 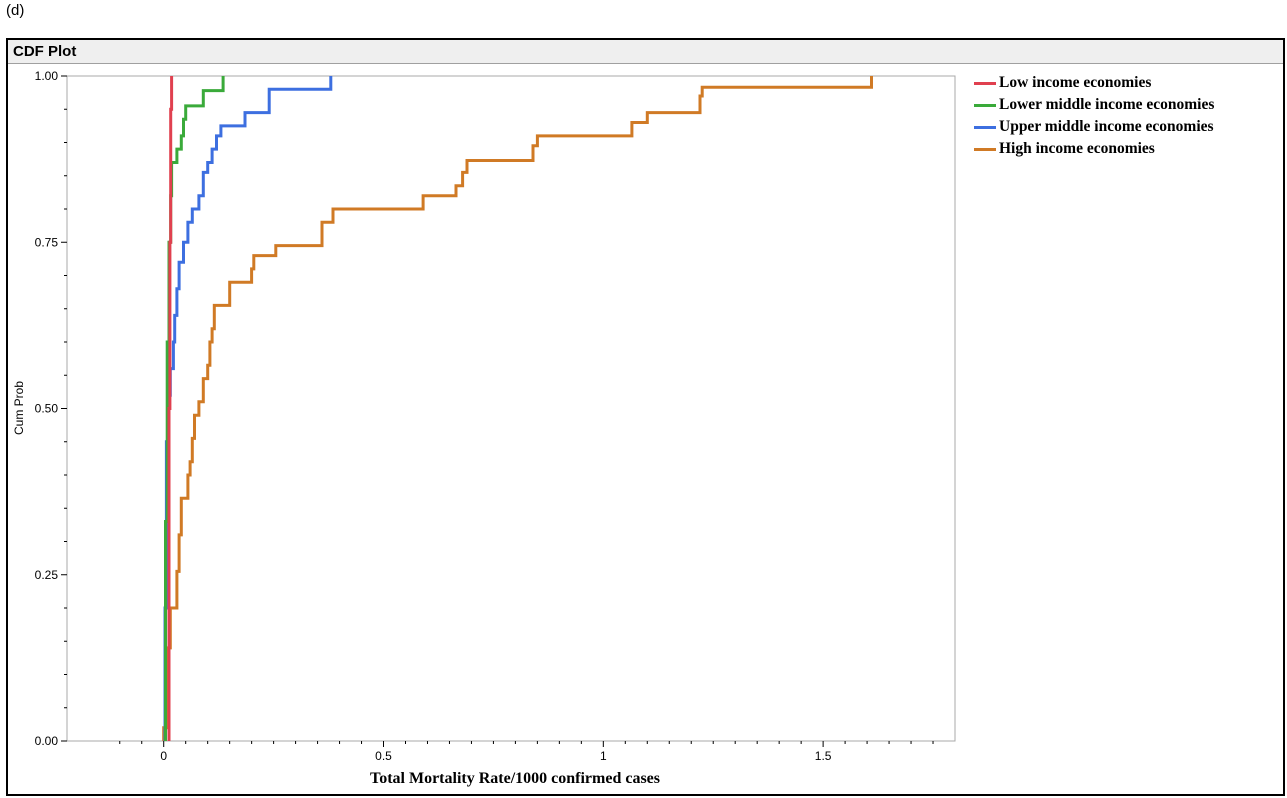 What do you see at coordinates (47, 409) in the screenshot?
I see `y-tick-label: 0.50` at bounding box center [47, 409].